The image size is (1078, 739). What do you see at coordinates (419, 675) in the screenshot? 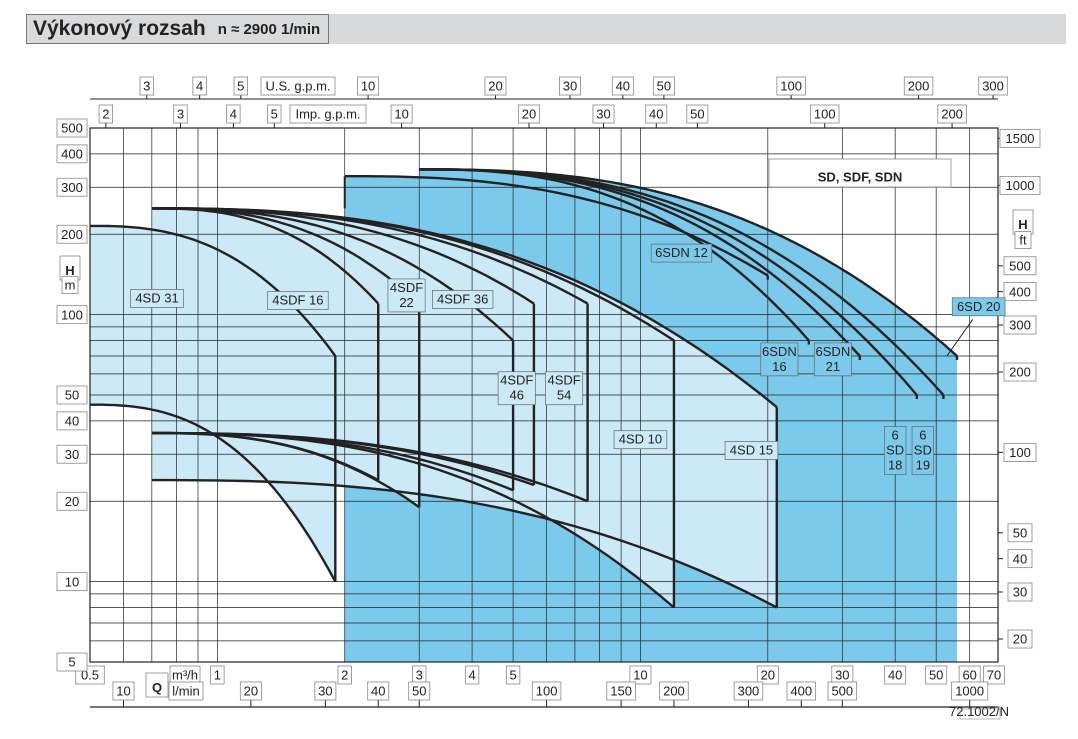
I see `m3h-tick-label: 3` at bounding box center [419, 675].